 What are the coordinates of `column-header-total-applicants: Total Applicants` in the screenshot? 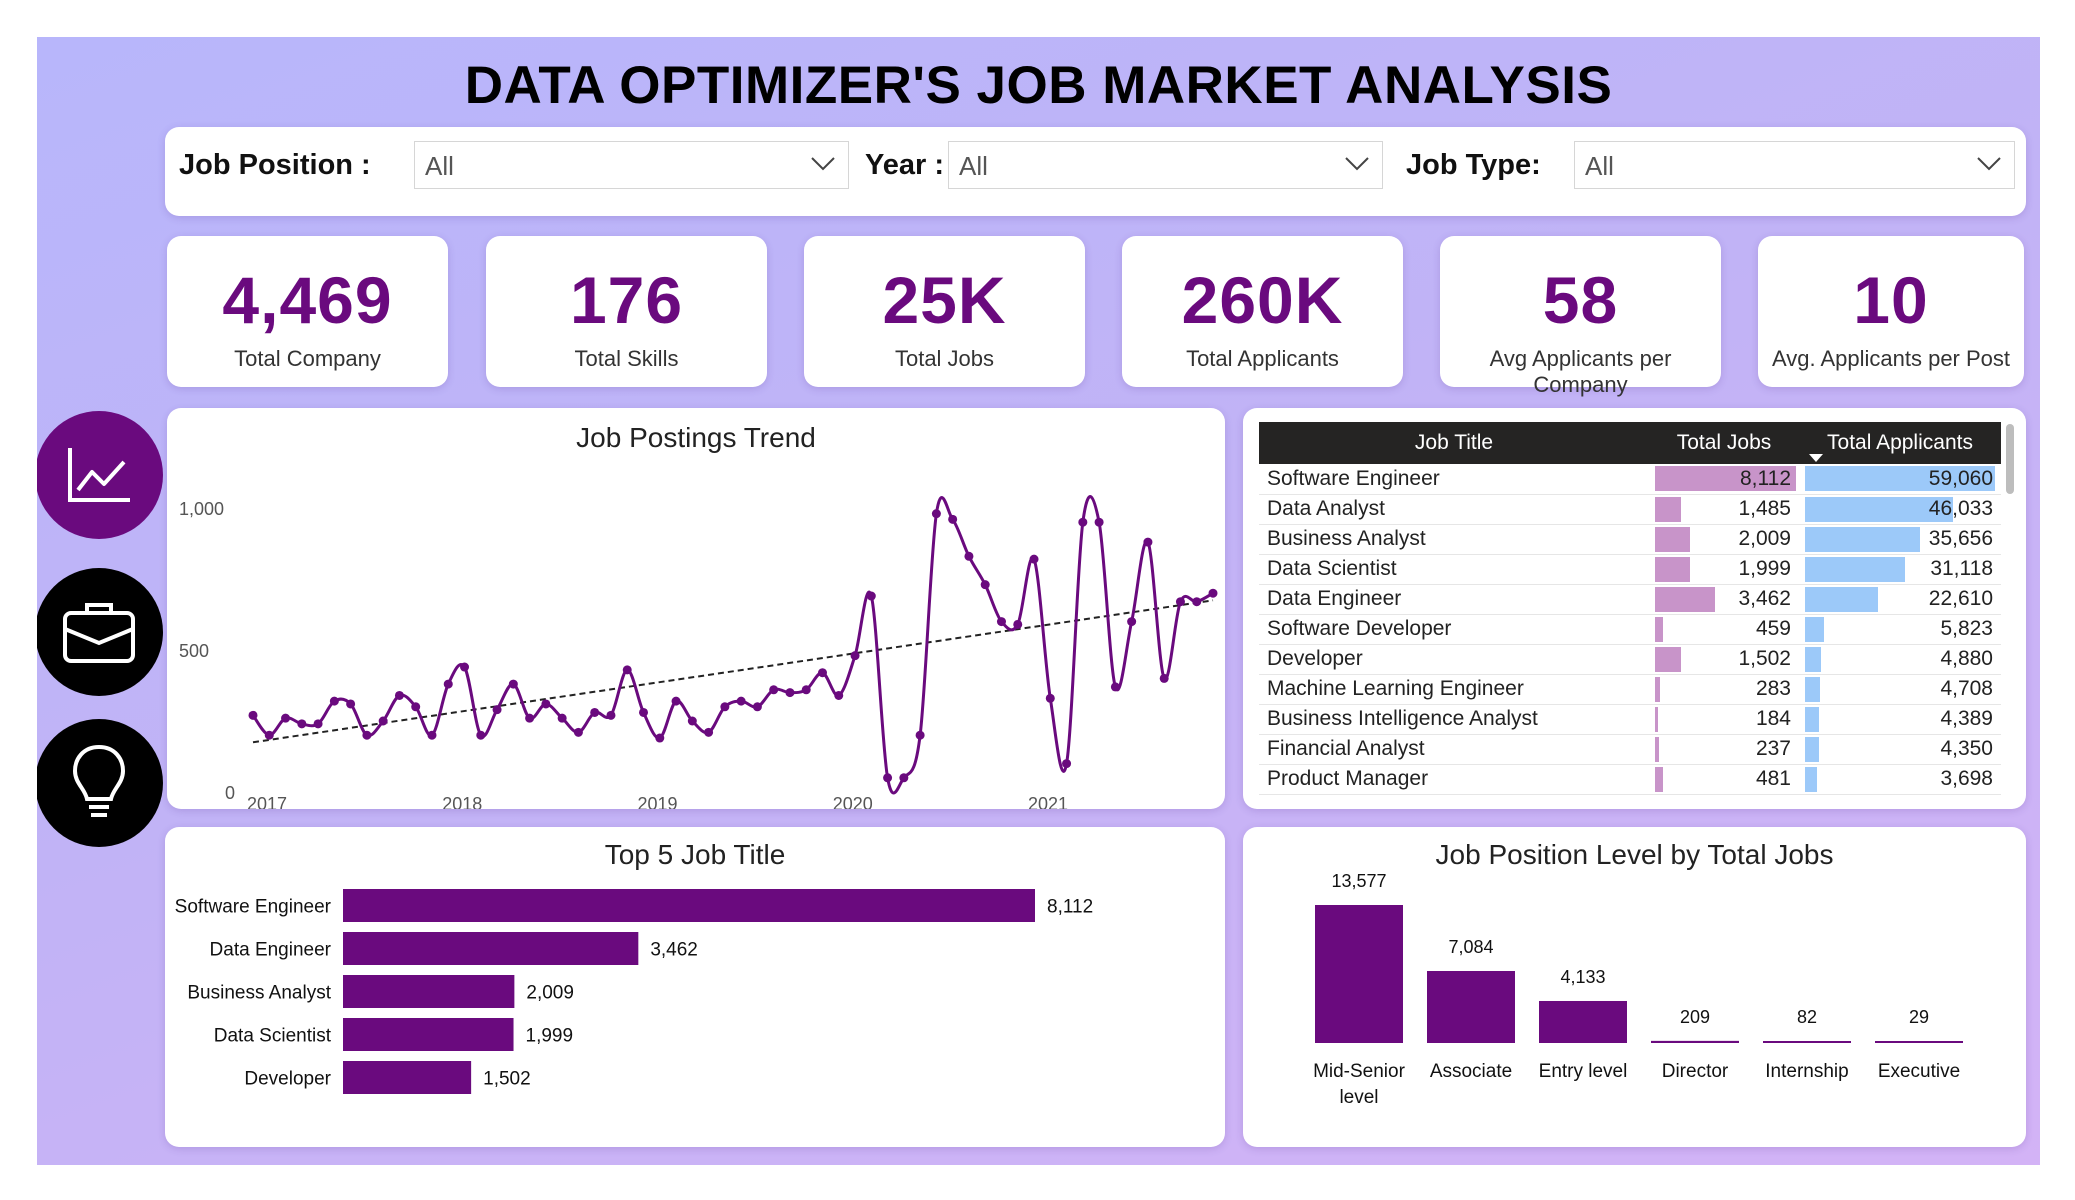 It's located at (1900, 443).